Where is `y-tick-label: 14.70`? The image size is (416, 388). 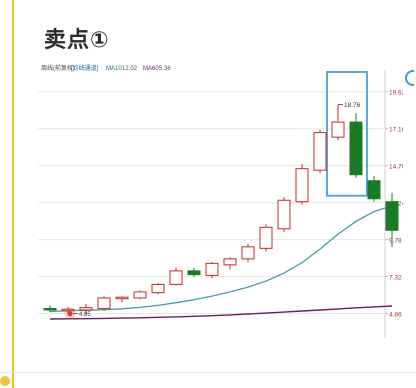 y-tick-label: 14.70 is located at coordinates (396, 167).